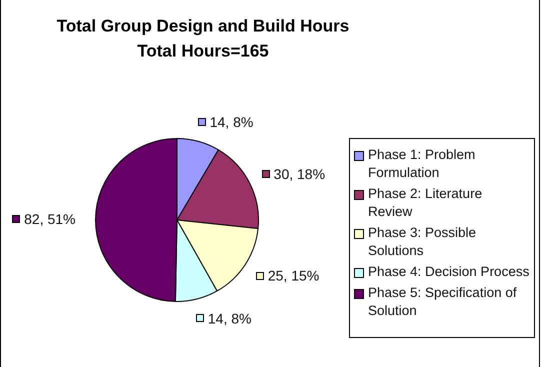  I want to click on chart-title: Total Group Design and Build Hours Total Hours=165, so click(203, 38).